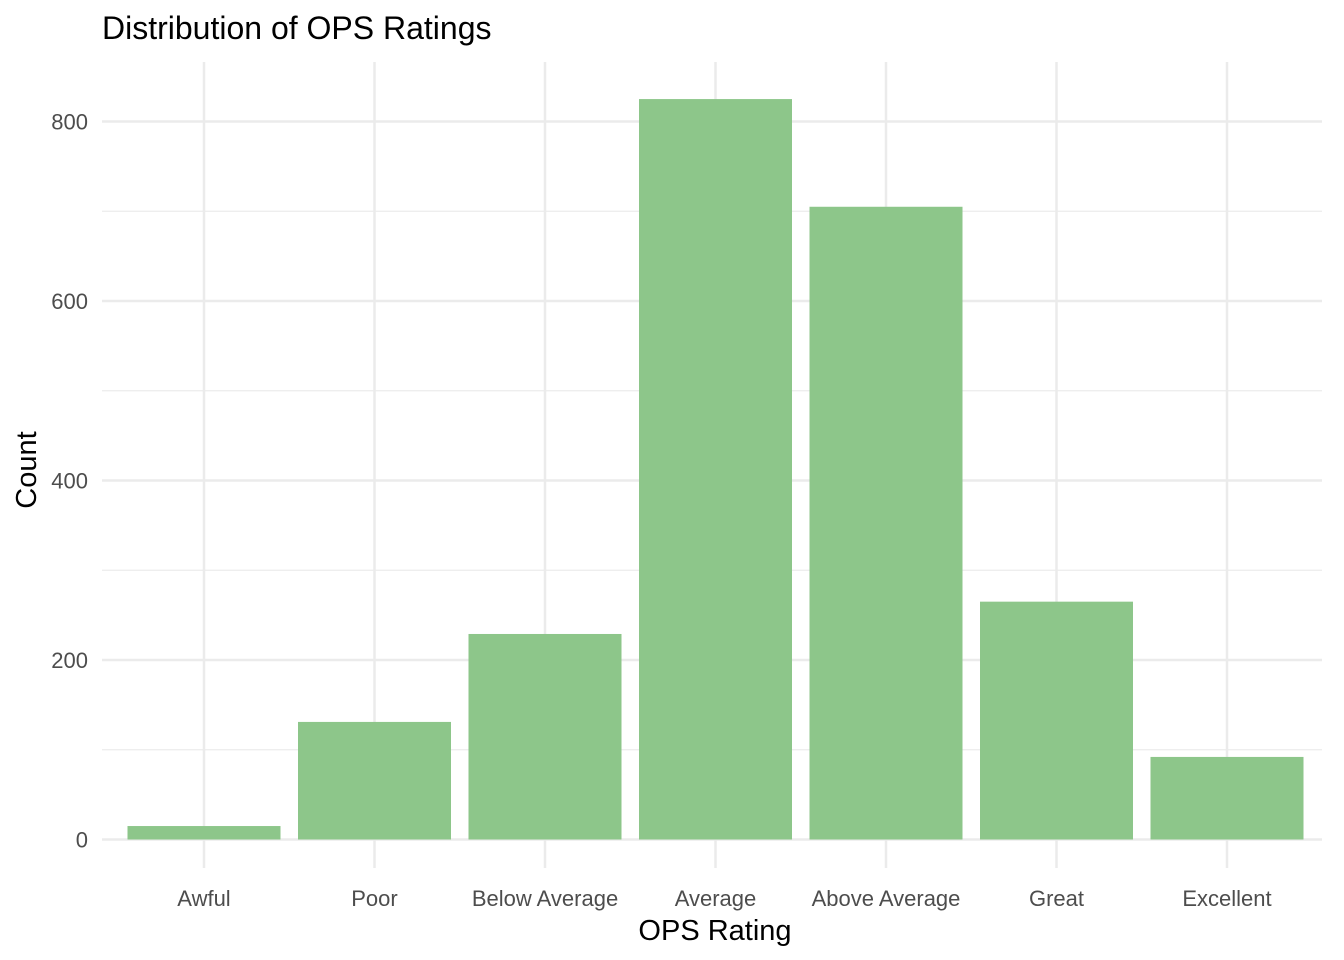  What do you see at coordinates (69, 122) in the screenshot?
I see `y-tick-label: 800` at bounding box center [69, 122].